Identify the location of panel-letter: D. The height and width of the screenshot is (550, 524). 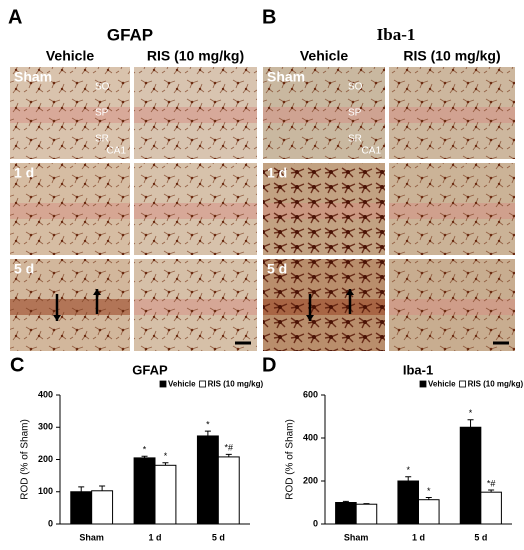
(269, 365).